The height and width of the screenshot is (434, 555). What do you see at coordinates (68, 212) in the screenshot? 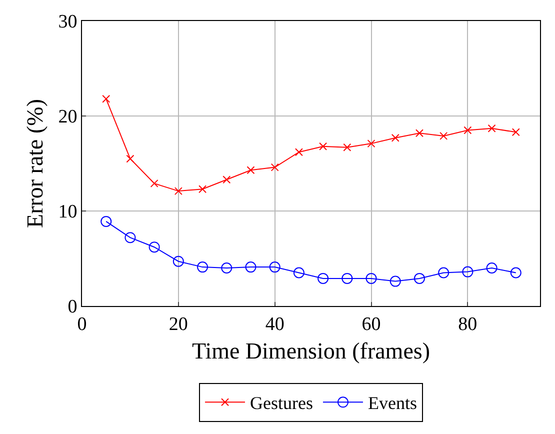
I see `y-tick-label: 10` at bounding box center [68, 212].